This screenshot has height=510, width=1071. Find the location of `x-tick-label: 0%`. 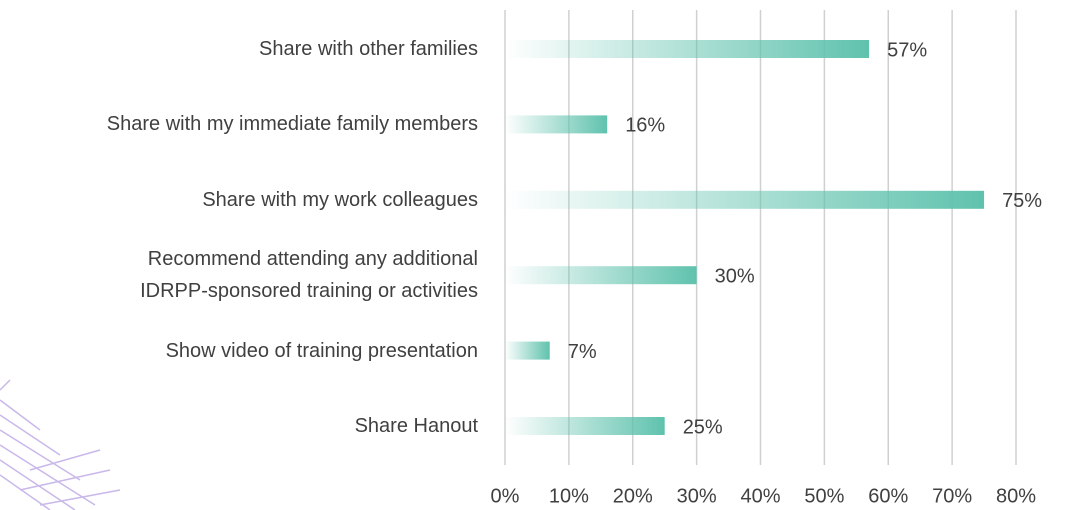

x-tick-label: 0% is located at coordinates (505, 496).